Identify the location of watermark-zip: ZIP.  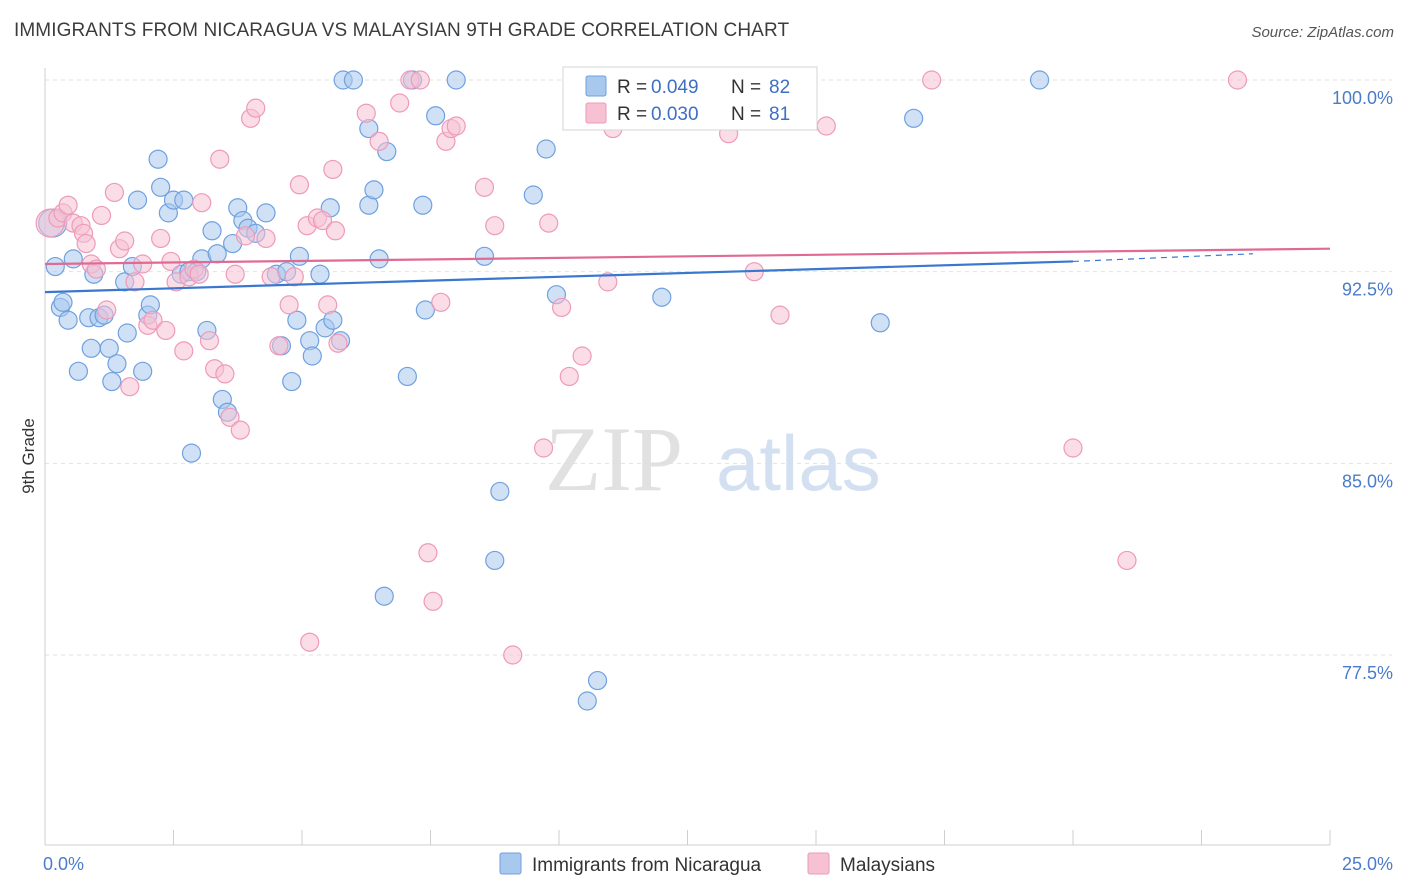
(614, 459).